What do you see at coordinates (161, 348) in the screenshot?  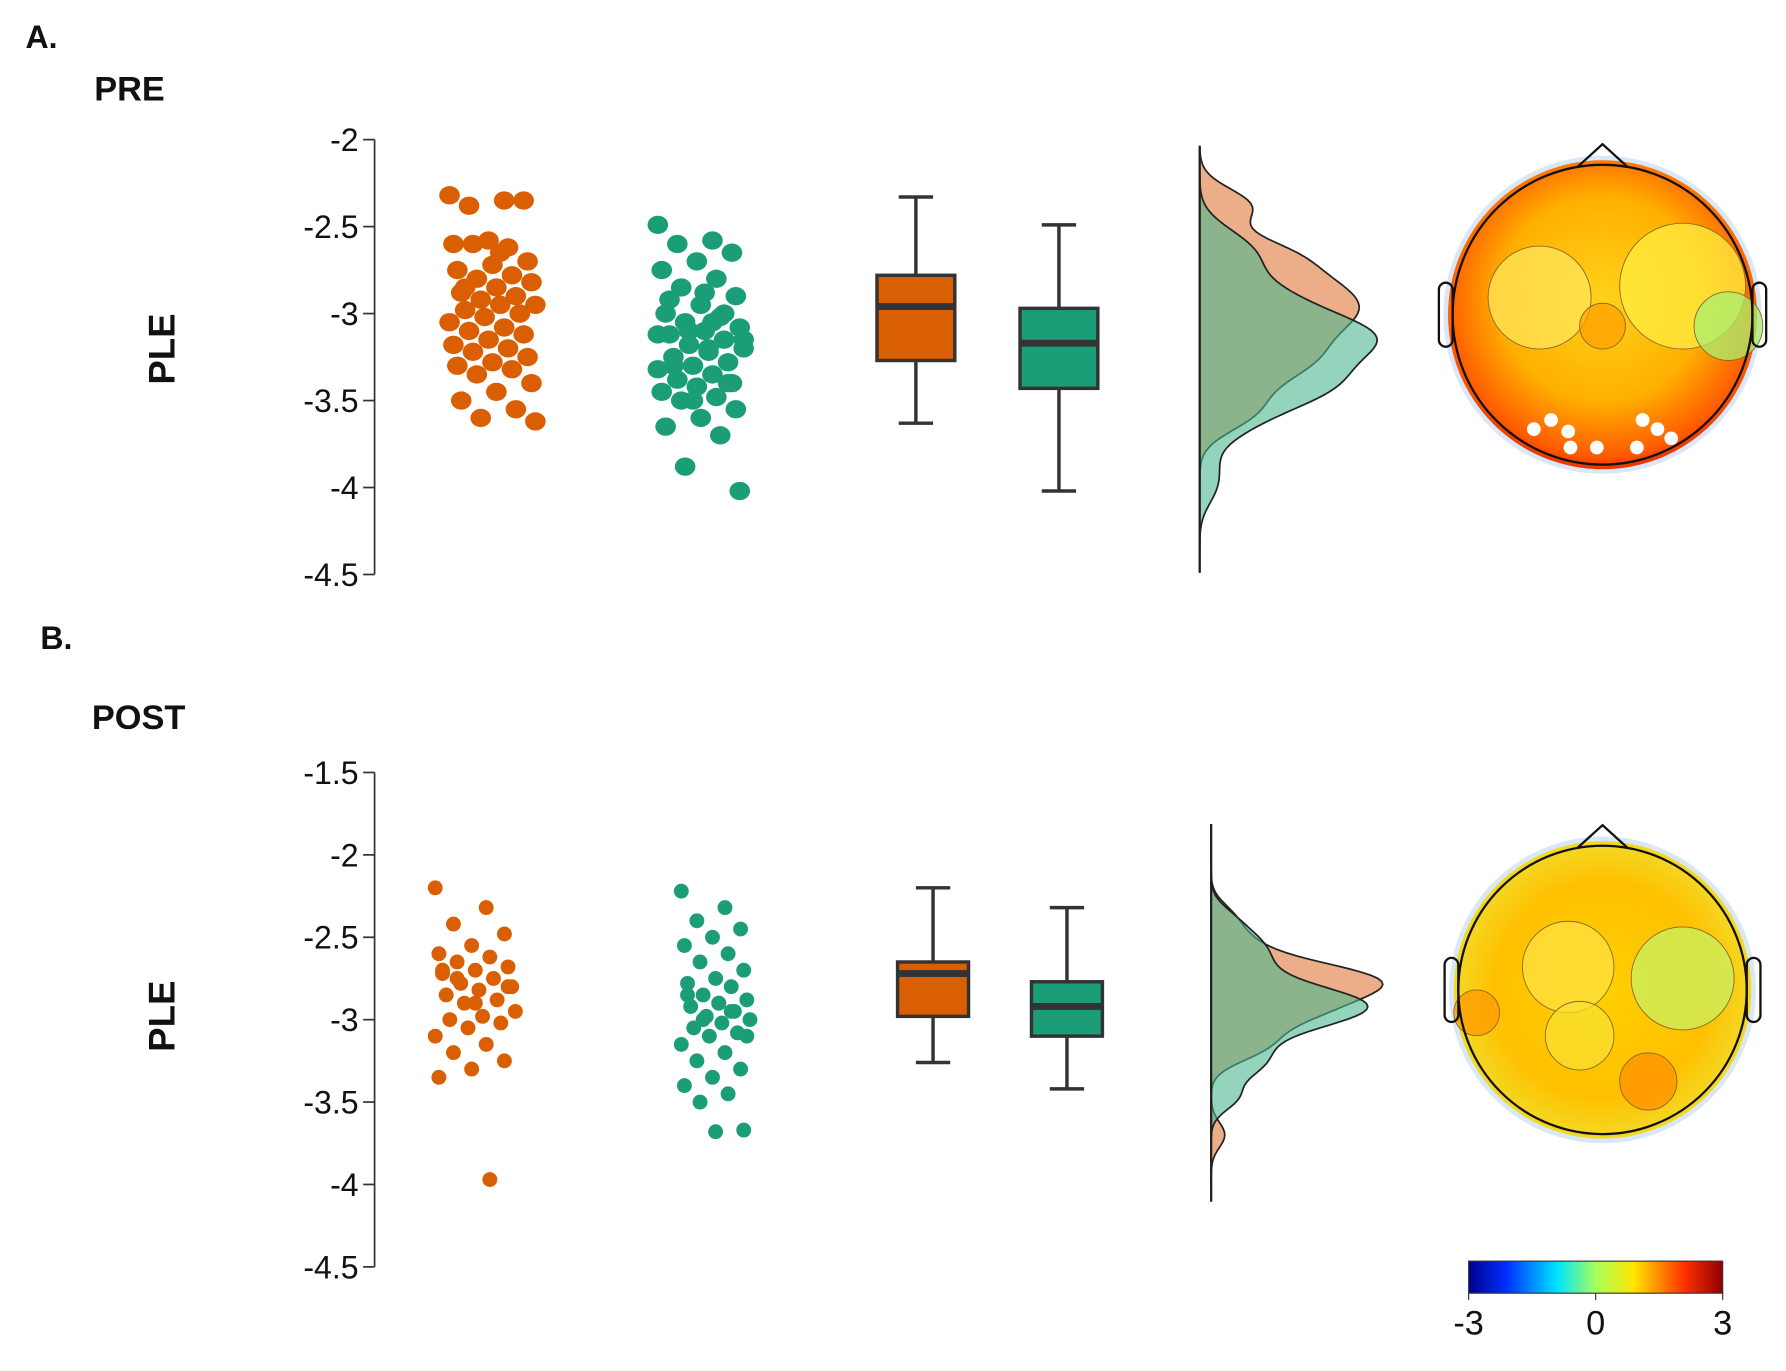 I see `y-axis-label: PLE` at bounding box center [161, 348].